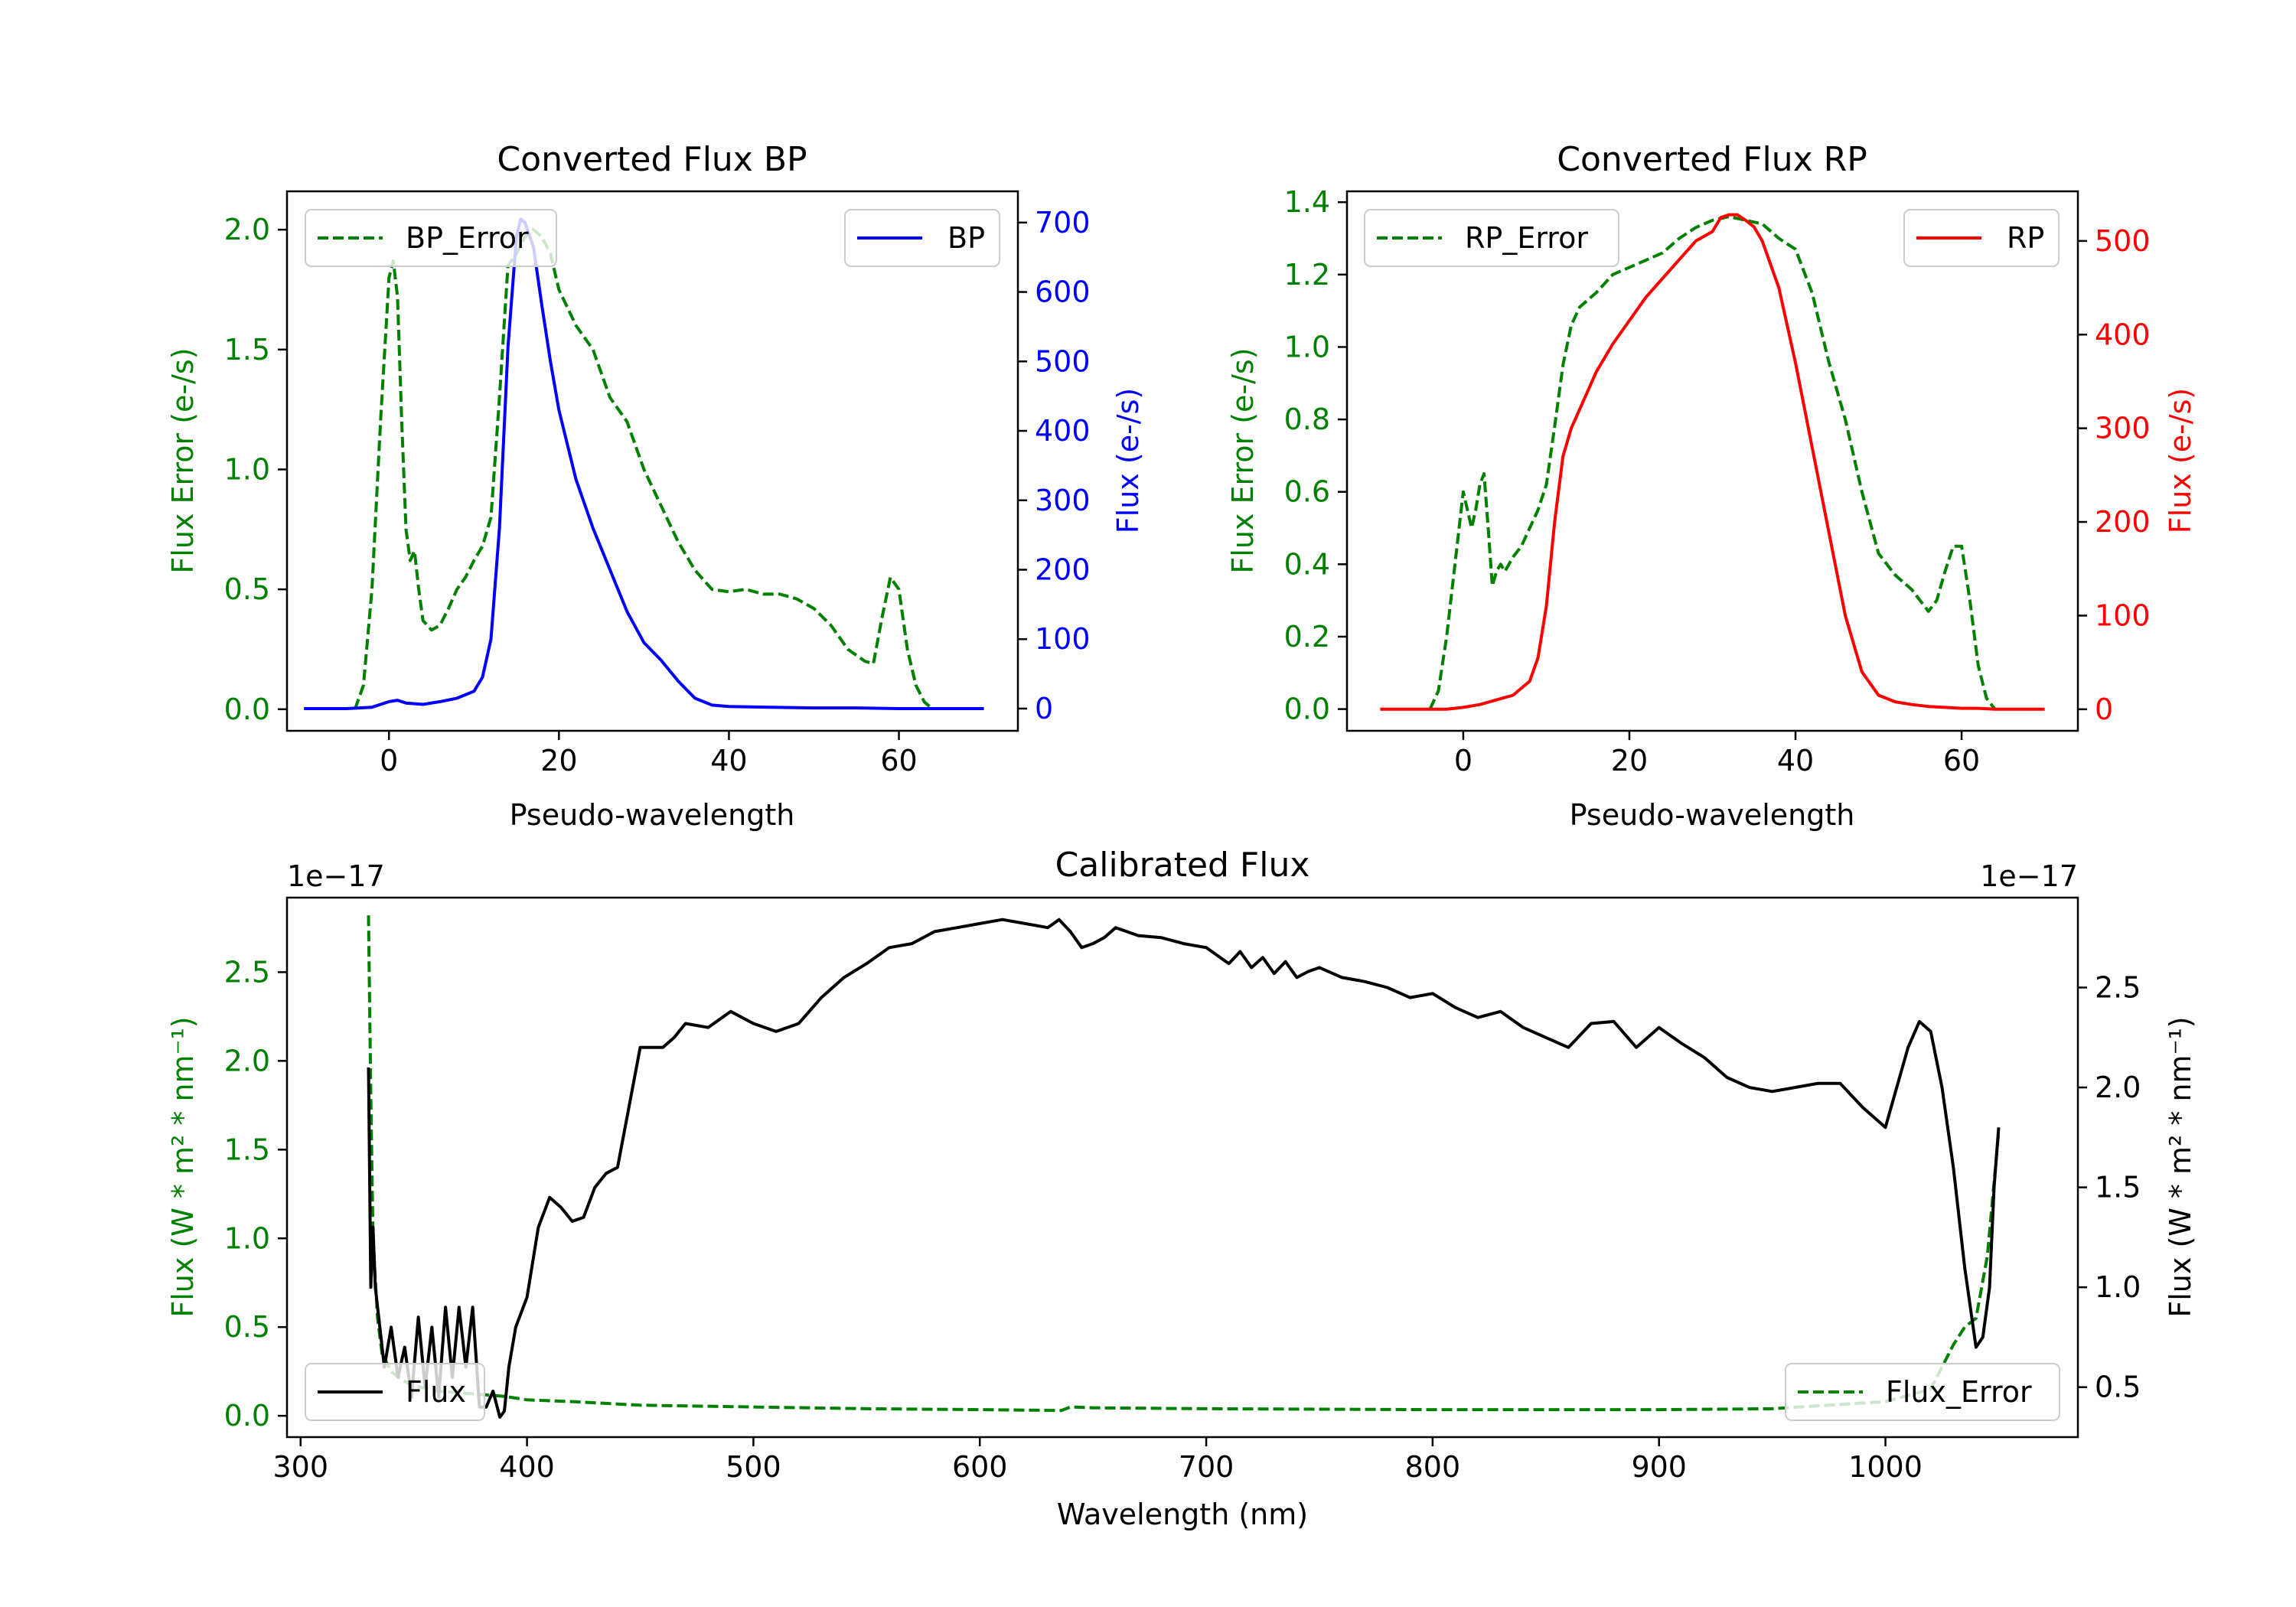 This screenshot has width=2296, height=1607. Describe the element at coordinates (980, 1467) in the screenshot. I see `x-tick-label: 600` at that location.